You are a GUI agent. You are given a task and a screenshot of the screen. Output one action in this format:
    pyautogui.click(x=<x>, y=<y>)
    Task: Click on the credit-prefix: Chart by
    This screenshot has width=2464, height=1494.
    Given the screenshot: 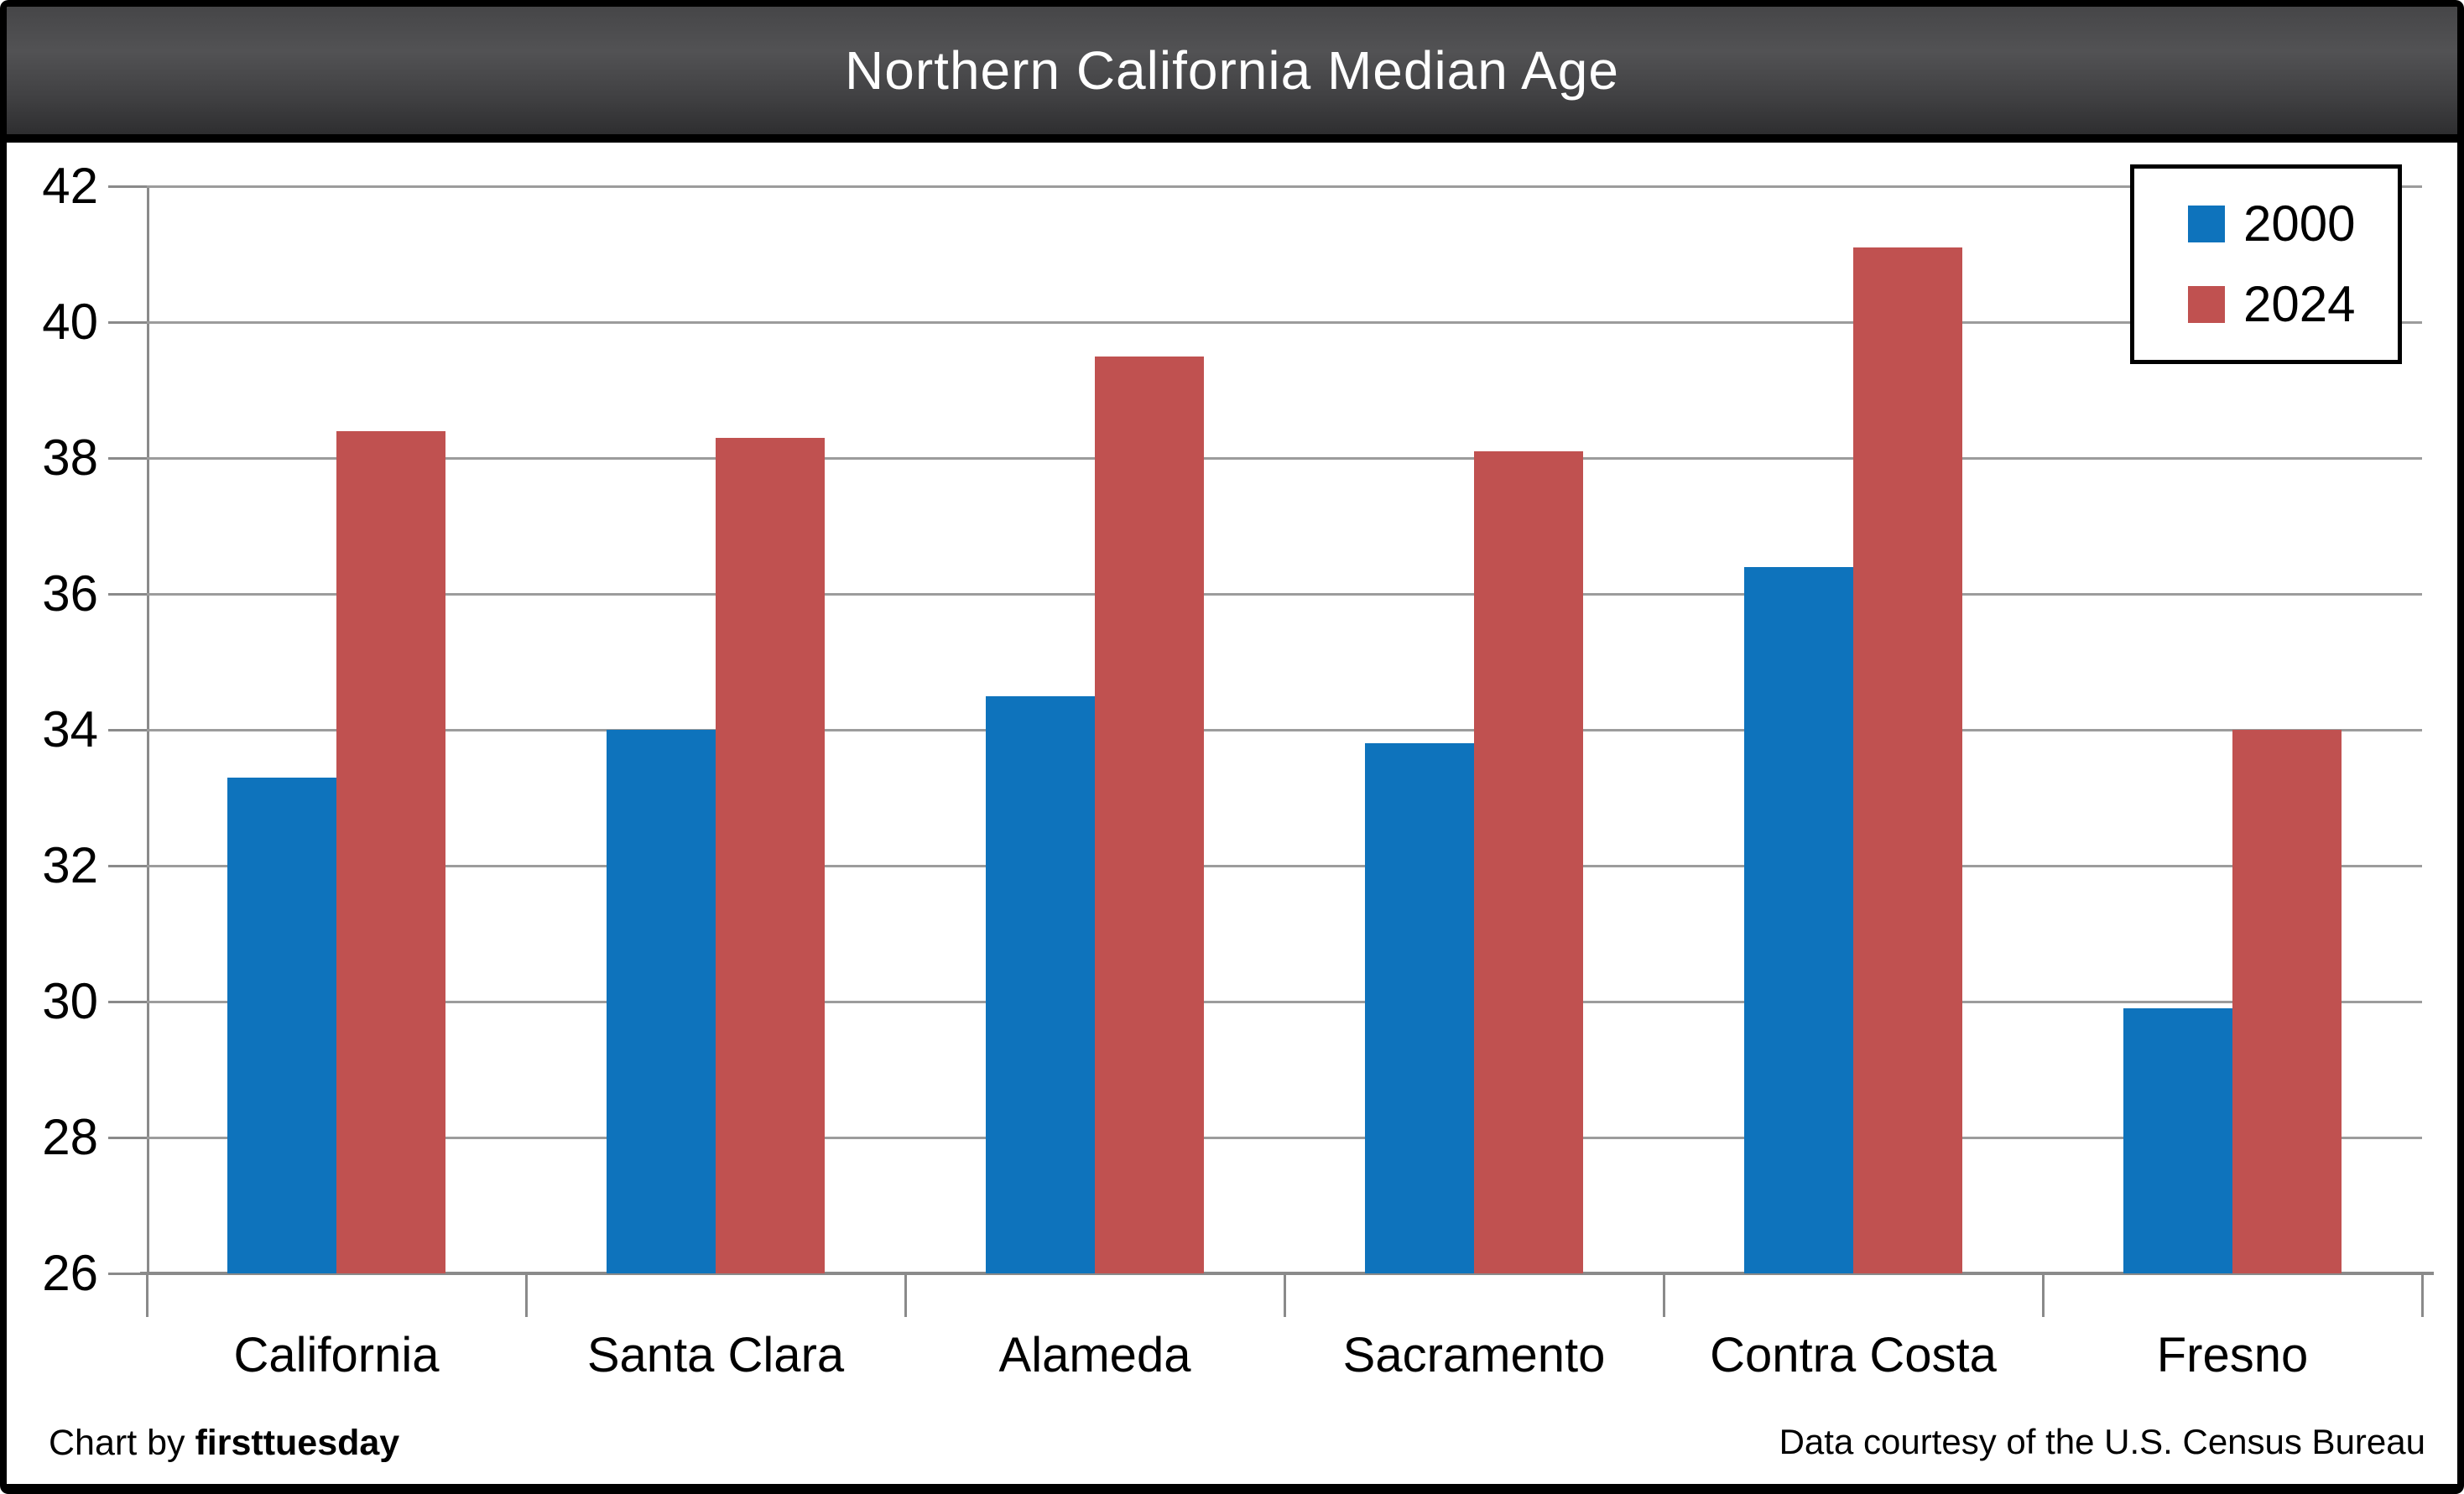 What is the action you would take?
    pyautogui.click(x=122, y=1443)
    